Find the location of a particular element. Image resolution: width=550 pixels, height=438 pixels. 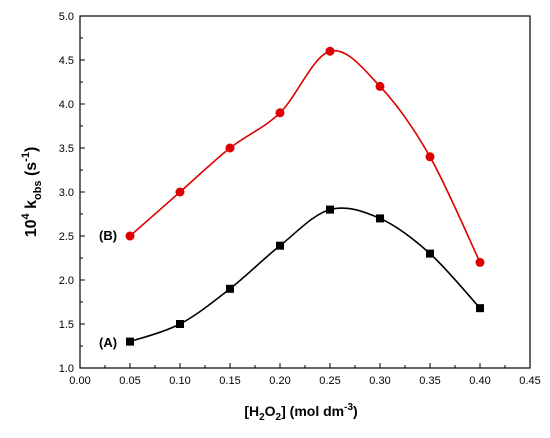

x-axis: 0.00 0.05 0.10 0.15 0.20 0.25 0.30 0.35 0.40 0.45 is located at coordinates (305, 375).